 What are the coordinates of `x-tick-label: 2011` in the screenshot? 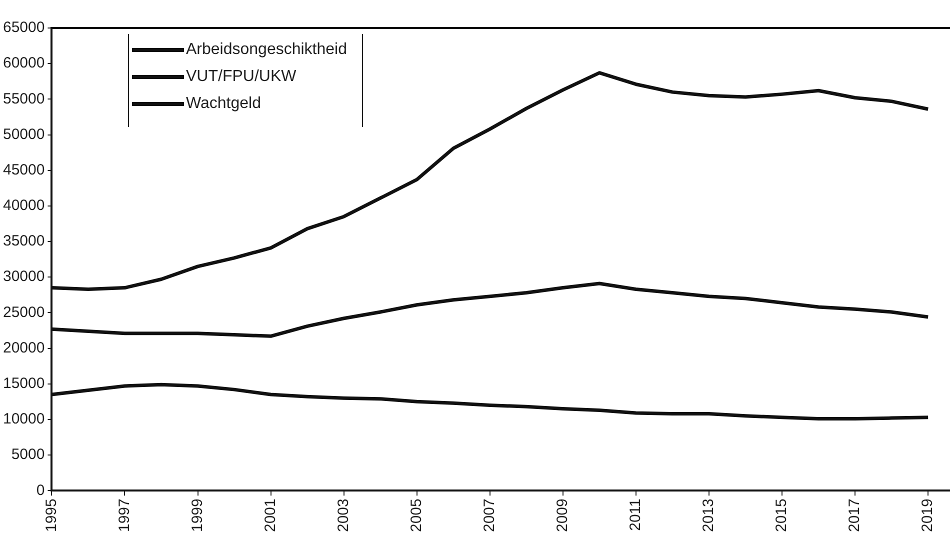 It's located at (635, 514).